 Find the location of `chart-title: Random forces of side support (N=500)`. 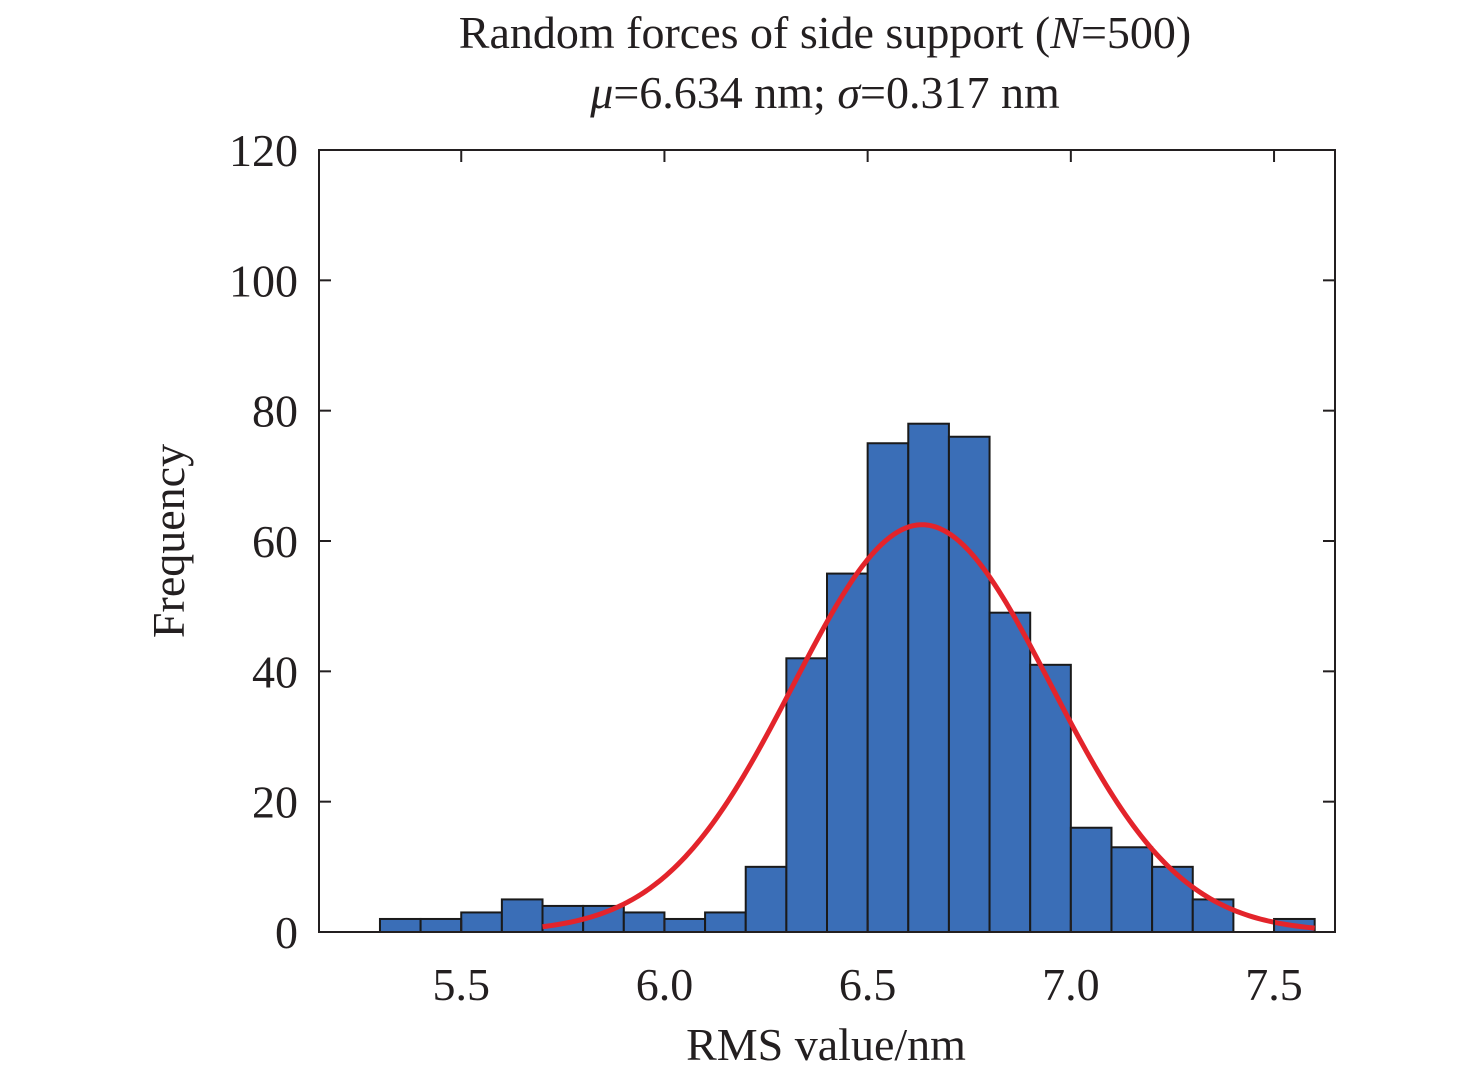

chart-title: Random forces of side support (N=500) is located at coordinates (825, 32).